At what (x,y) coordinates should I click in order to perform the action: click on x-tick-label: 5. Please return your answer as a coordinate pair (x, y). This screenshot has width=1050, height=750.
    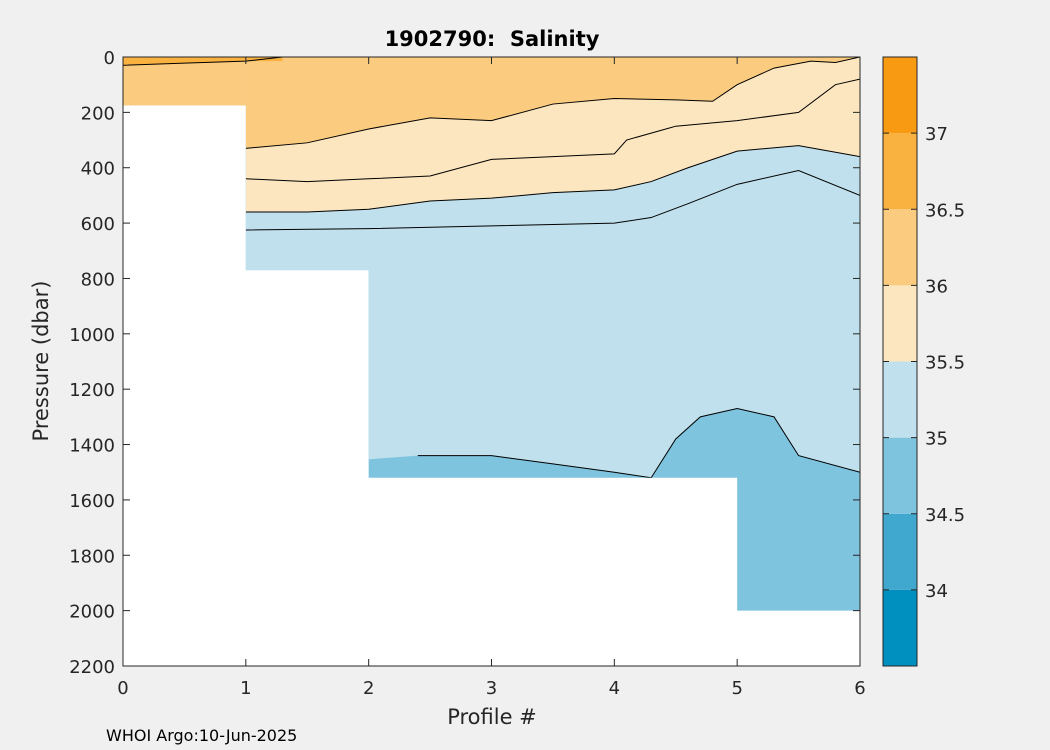
    Looking at the image, I should click on (736, 688).